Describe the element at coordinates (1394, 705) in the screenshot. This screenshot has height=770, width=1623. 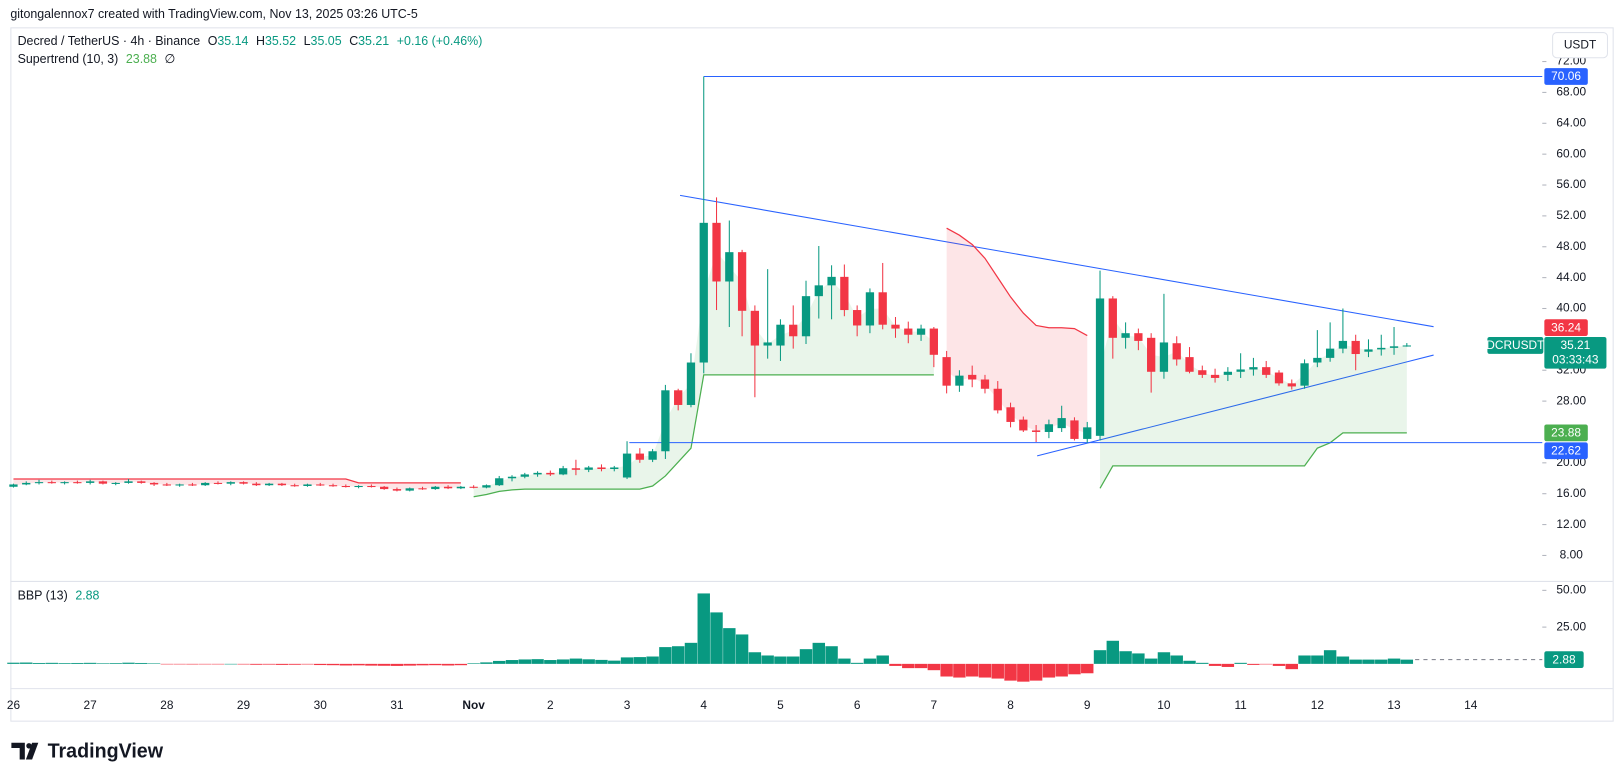
I see `x-tick-label: 13` at that location.